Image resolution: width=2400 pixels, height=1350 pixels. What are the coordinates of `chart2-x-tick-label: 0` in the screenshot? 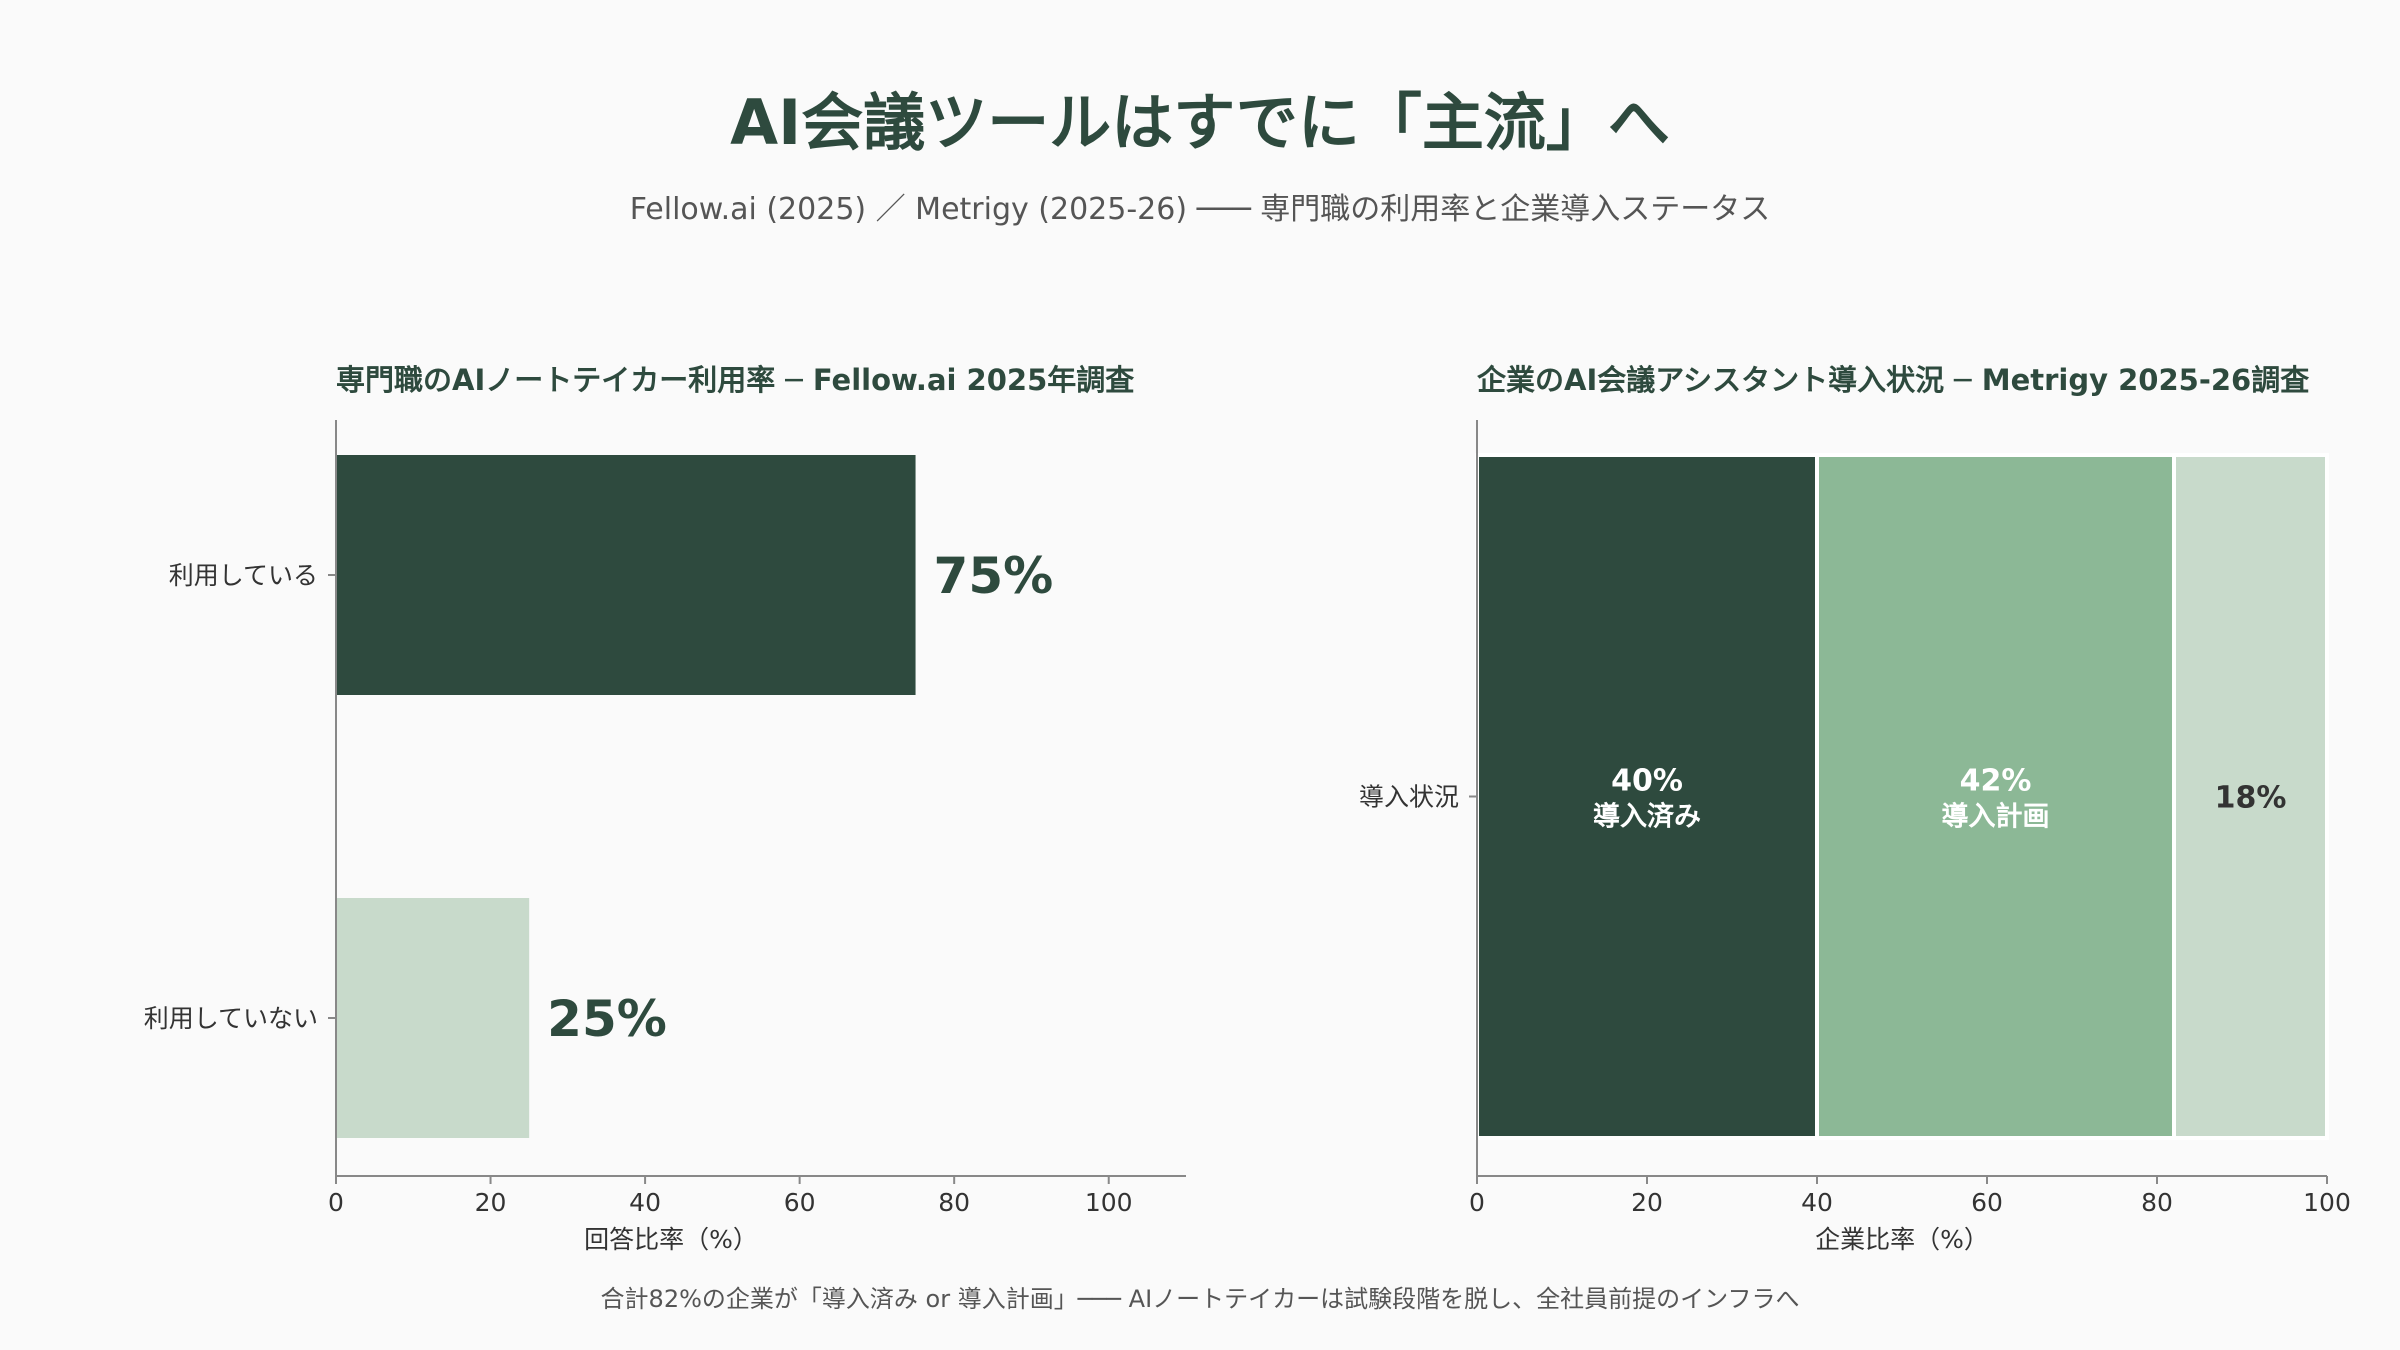 It's located at (1477, 1202).